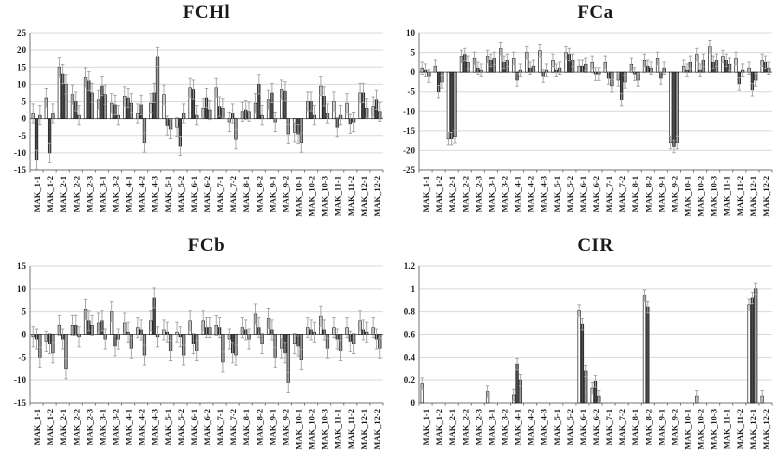 This screenshot has height=466, width=778. I want to click on x-category-label: MAK_12-2, so click(377, 196).